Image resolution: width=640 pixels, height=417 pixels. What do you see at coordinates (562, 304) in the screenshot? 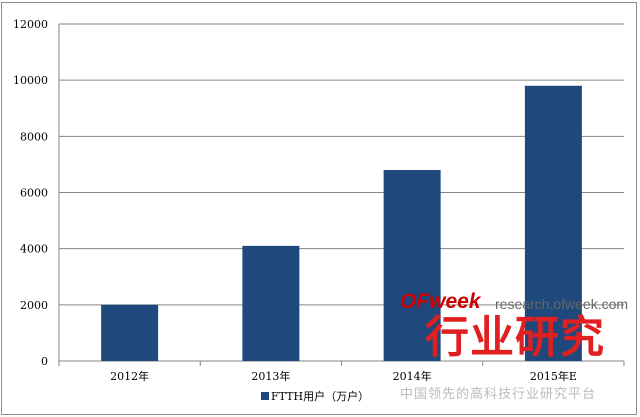
I see `watermark-url: research.ofweek.com` at bounding box center [562, 304].